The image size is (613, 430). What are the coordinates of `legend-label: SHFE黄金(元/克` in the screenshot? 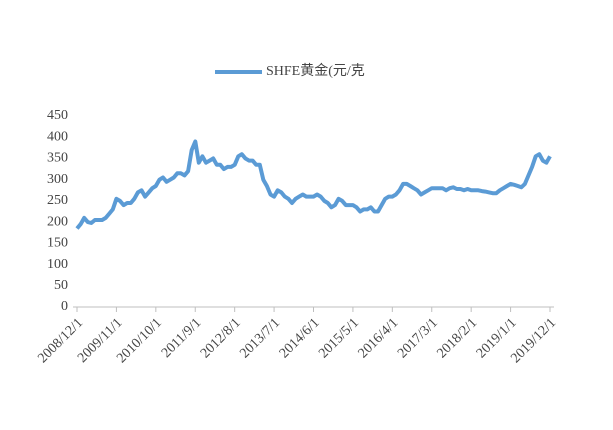 It's located at (315, 70).